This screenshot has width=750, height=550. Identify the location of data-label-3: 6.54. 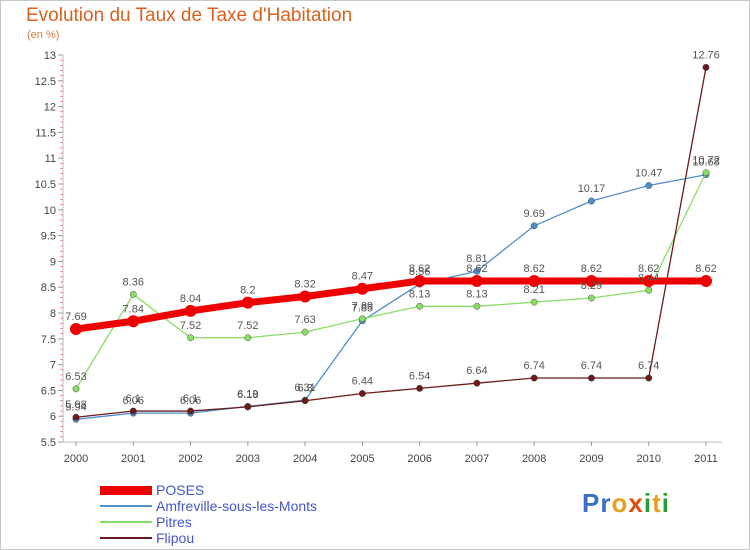
(419, 376).